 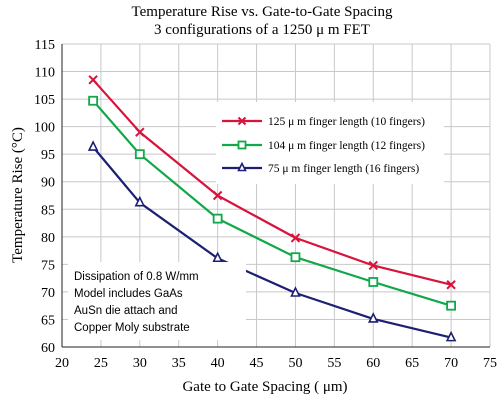 I want to click on x-tick-label: 45, so click(x=257, y=363).